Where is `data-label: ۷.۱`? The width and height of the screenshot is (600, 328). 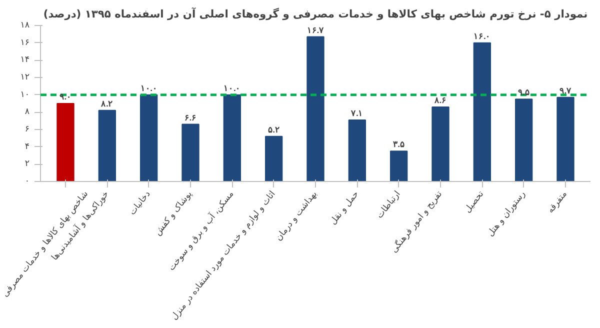 data-label: ۷.۱ is located at coordinates (357, 113).